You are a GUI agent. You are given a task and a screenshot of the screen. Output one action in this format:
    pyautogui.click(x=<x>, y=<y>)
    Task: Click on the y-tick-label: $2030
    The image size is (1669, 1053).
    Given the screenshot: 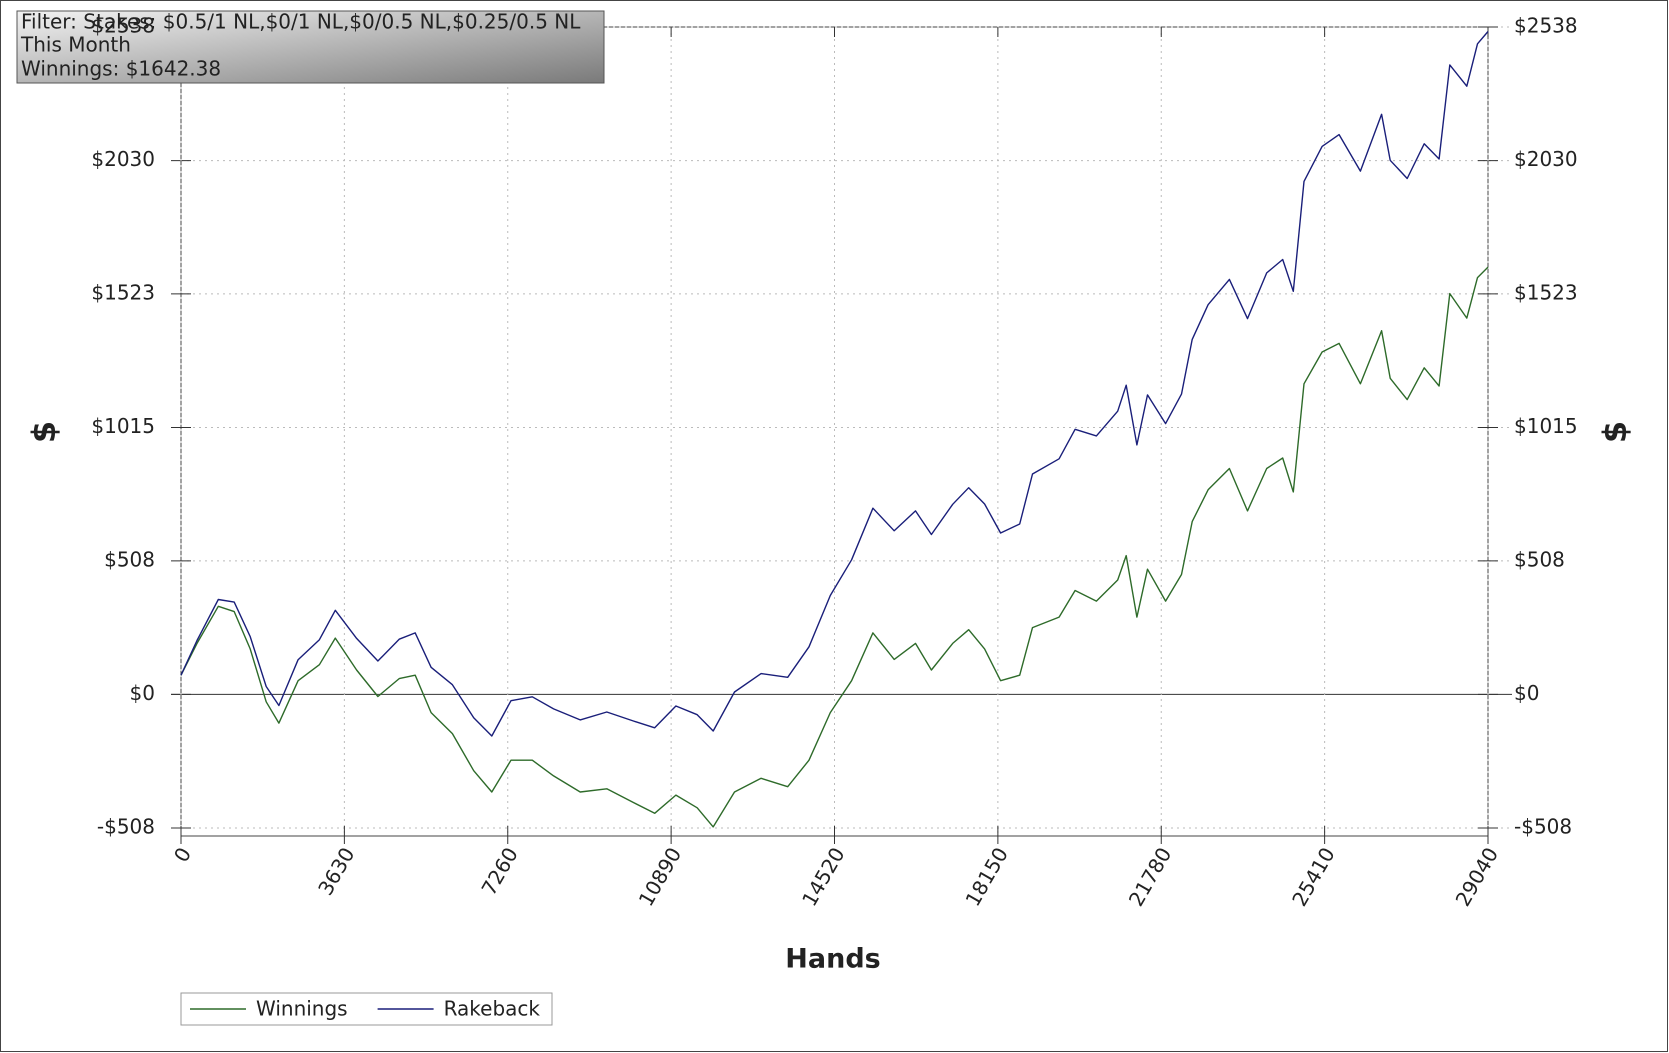 What is the action you would take?
    pyautogui.click(x=123, y=159)
    